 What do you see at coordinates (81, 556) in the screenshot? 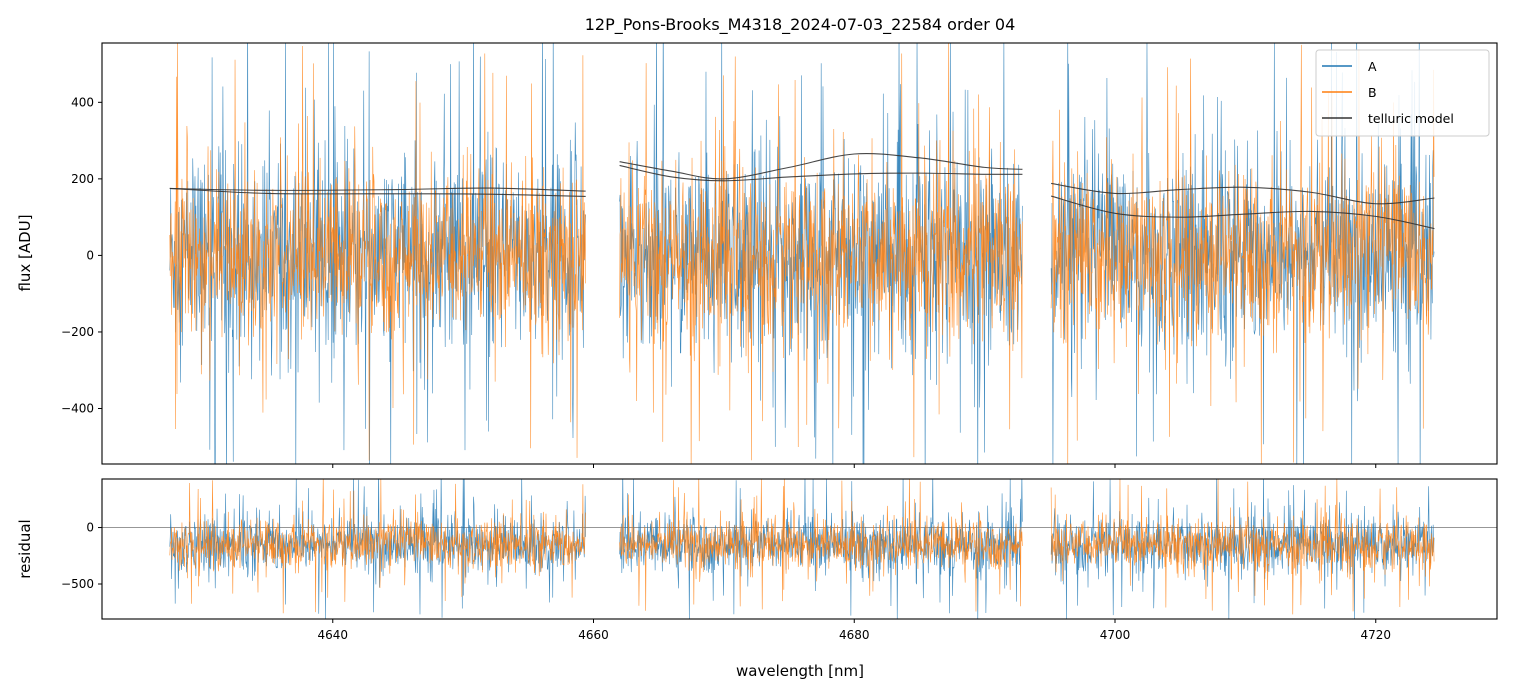
I see `residual-y-ticks: −500 0` at bounding box center [81, 556].